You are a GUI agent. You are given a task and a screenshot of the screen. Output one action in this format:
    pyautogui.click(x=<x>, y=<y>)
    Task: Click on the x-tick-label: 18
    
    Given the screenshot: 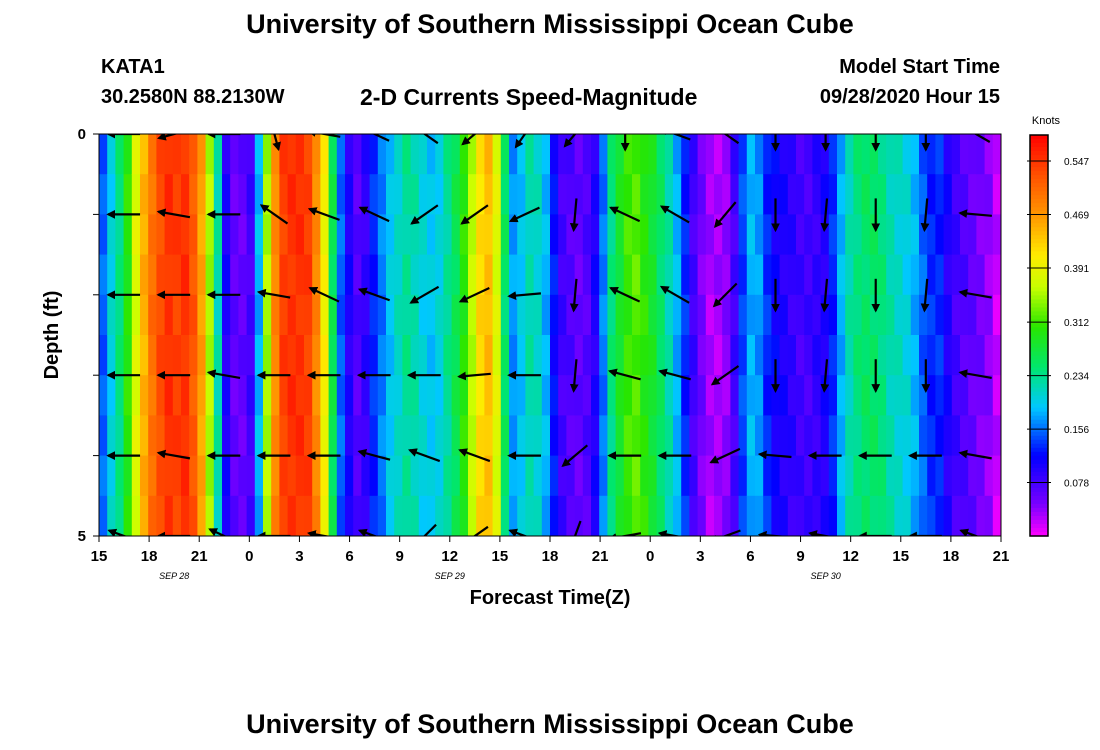 What is the action you would take?
    pyautogui.click(x=149, y=556)
    